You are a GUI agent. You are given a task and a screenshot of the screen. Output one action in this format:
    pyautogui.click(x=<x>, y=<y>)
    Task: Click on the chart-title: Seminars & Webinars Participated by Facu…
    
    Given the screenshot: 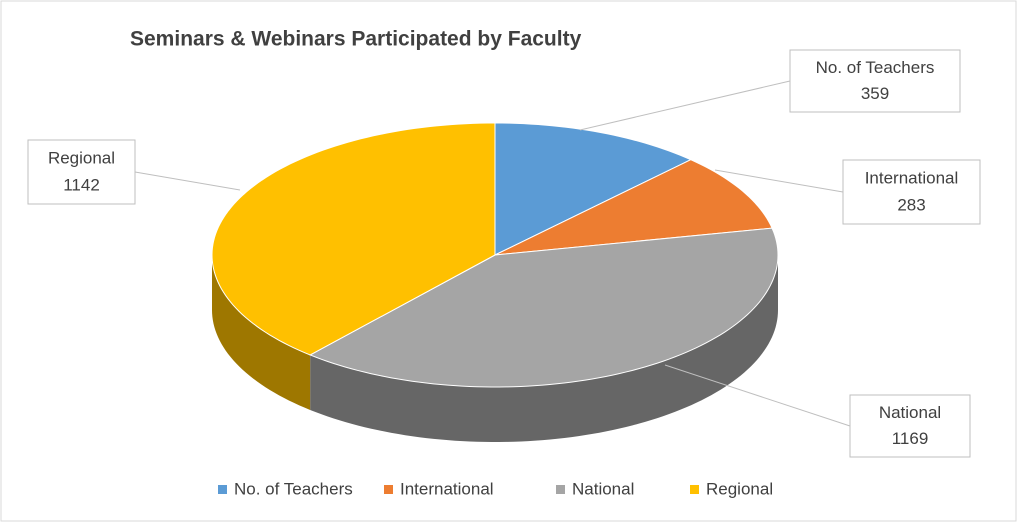 What is the action you would take?
    pyautogui.click(x=356, y=39)
    